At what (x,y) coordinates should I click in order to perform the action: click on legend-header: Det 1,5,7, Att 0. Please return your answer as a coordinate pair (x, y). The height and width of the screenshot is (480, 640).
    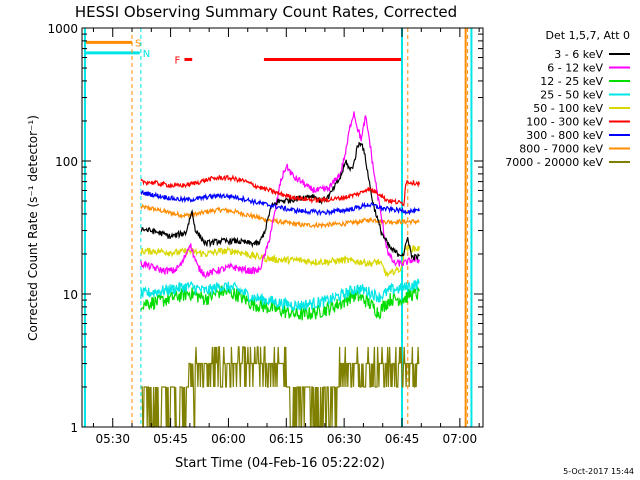
    Looking at the image, I should click on (588, 35).